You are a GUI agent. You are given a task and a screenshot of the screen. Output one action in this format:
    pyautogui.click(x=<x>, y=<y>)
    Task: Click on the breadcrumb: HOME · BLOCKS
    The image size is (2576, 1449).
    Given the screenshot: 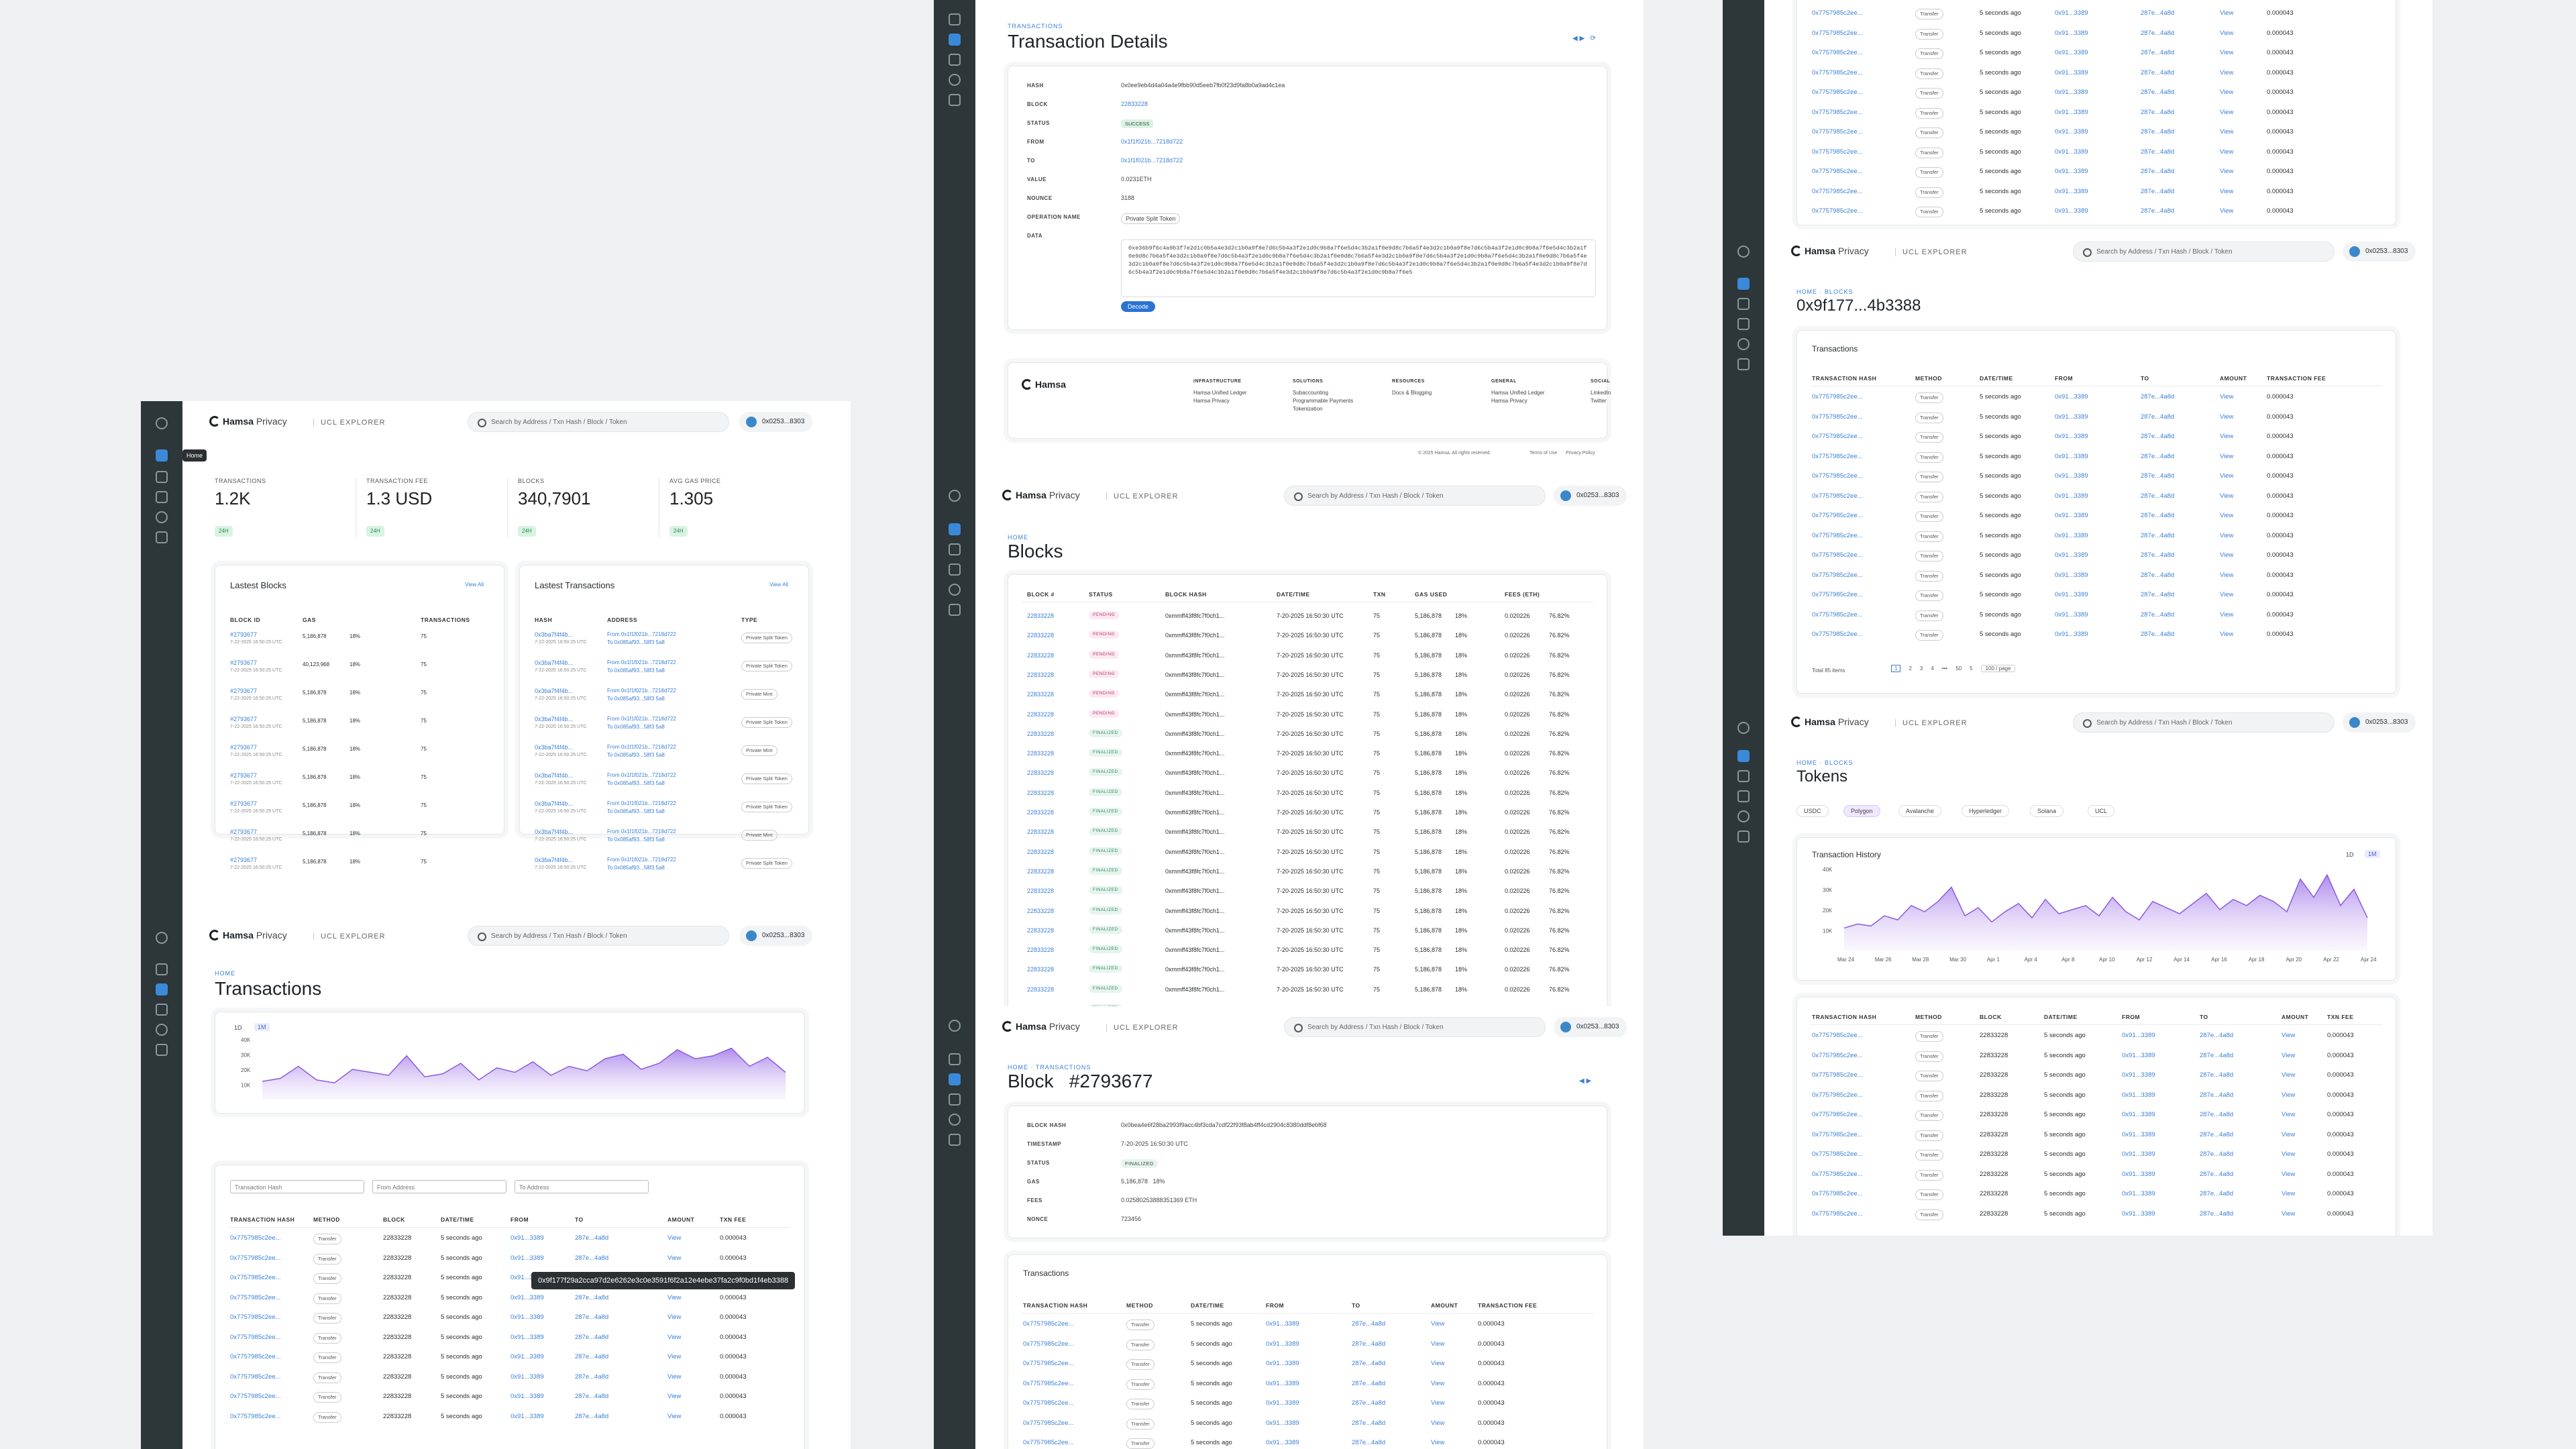 What is the action you would take?
    pyautogui.click(x=1825, y=291)
    